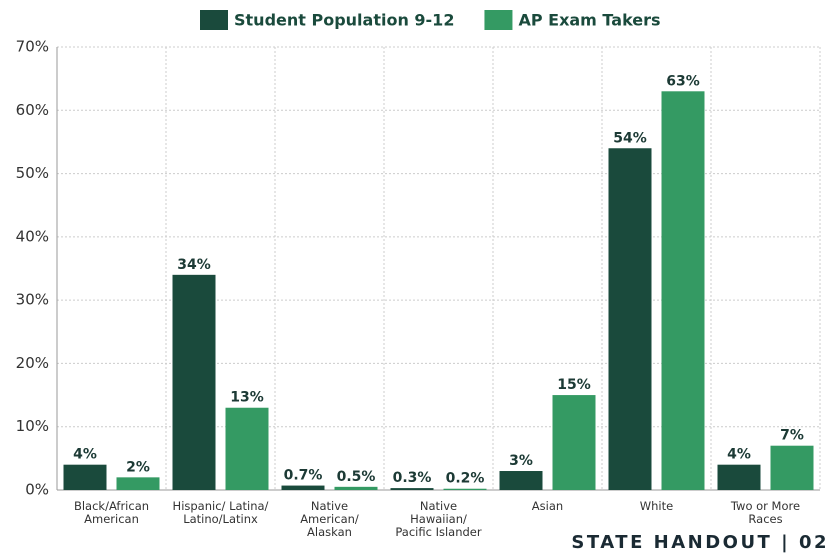 The image size is (829, 554). Describe the element at coordinates (329, 519) in the screenshot. I see `x-tick-label: Native American/ Alaskan` at that location.